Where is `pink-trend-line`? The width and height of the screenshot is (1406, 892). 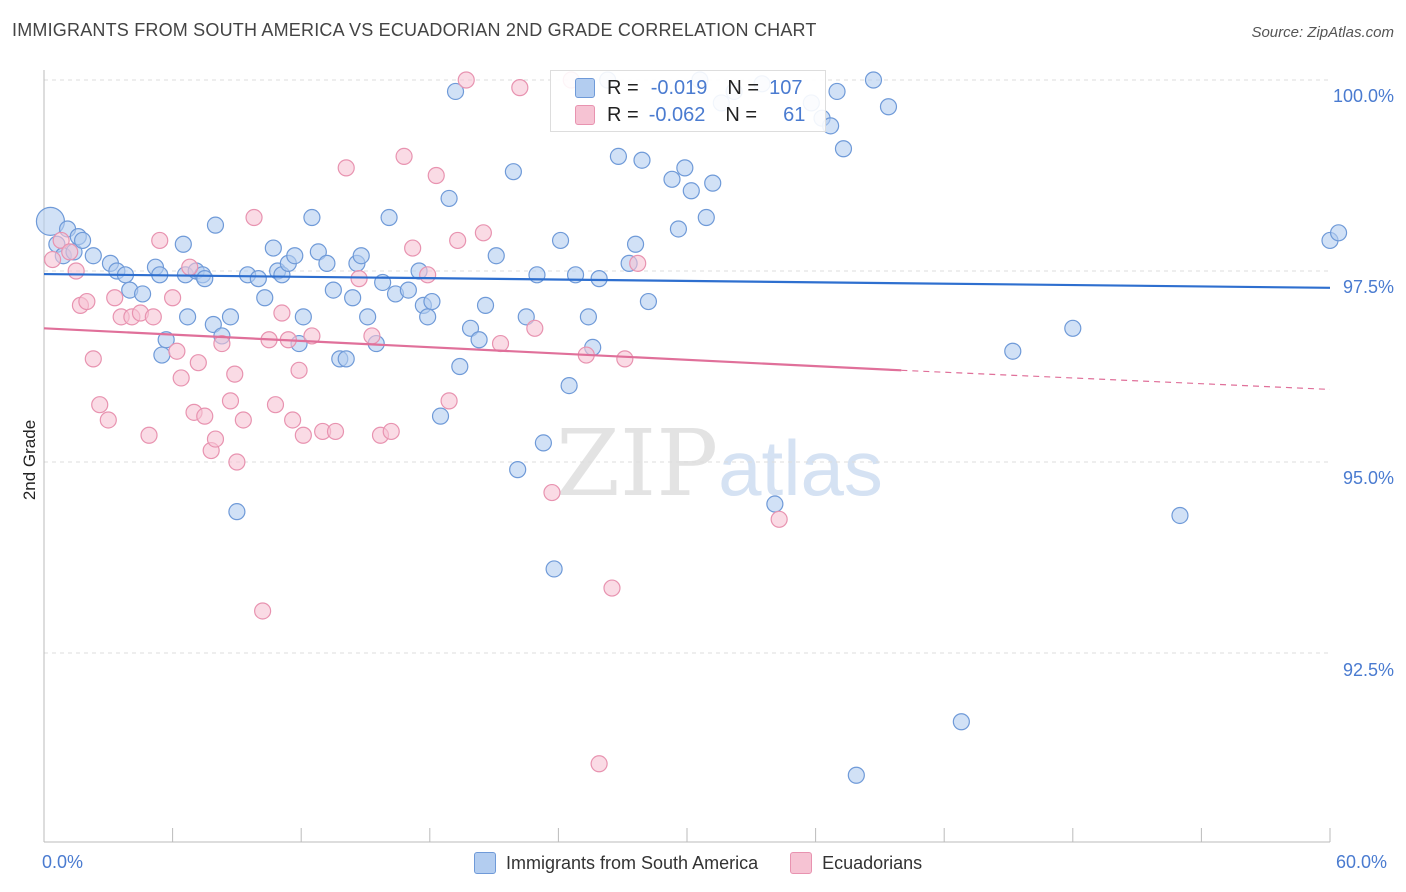
pink-trend-line is located at coordinates (472, 349).